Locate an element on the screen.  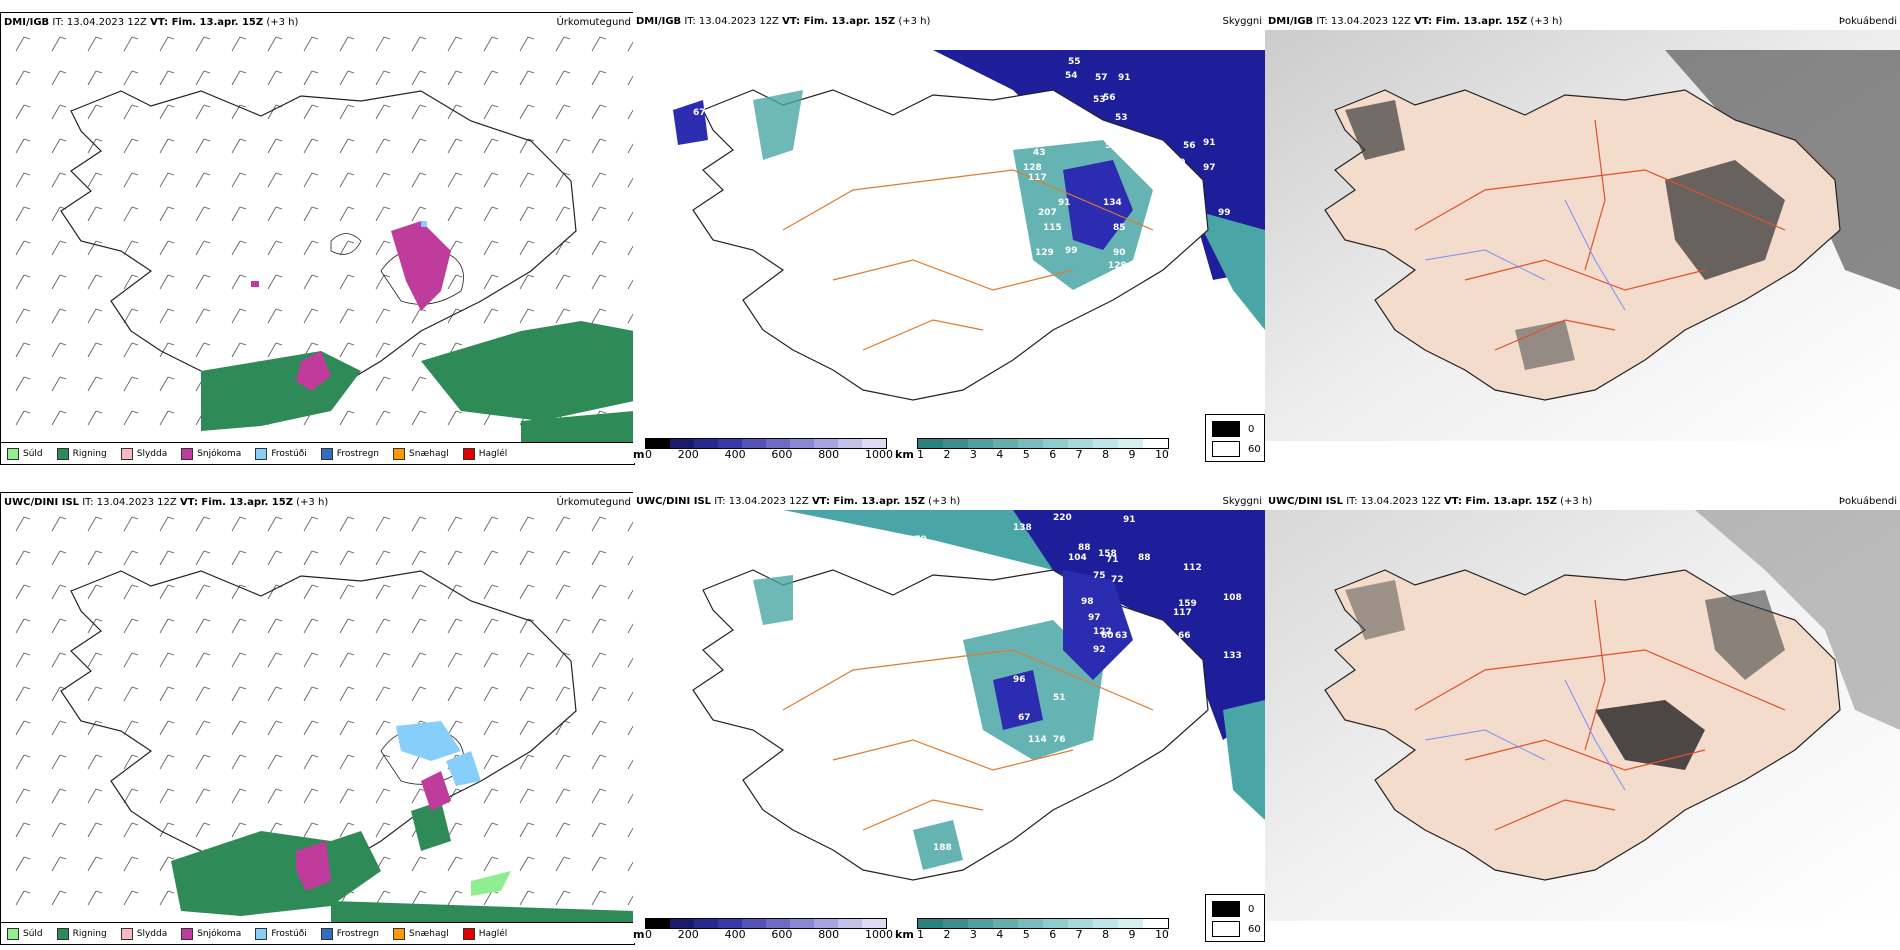
fog-swatch is located at coordinates (1226, 909).